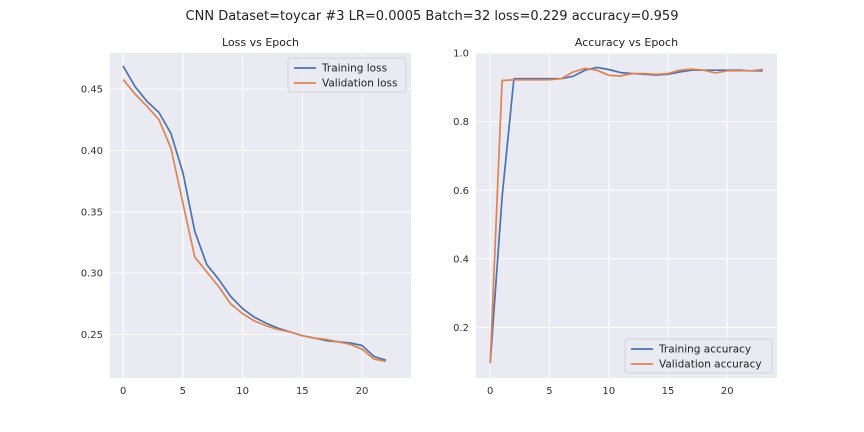 The width and height of the screenshot is (864, 432). I want to click on accuracy-y-tick-label: 0.6, so click(461, 191).